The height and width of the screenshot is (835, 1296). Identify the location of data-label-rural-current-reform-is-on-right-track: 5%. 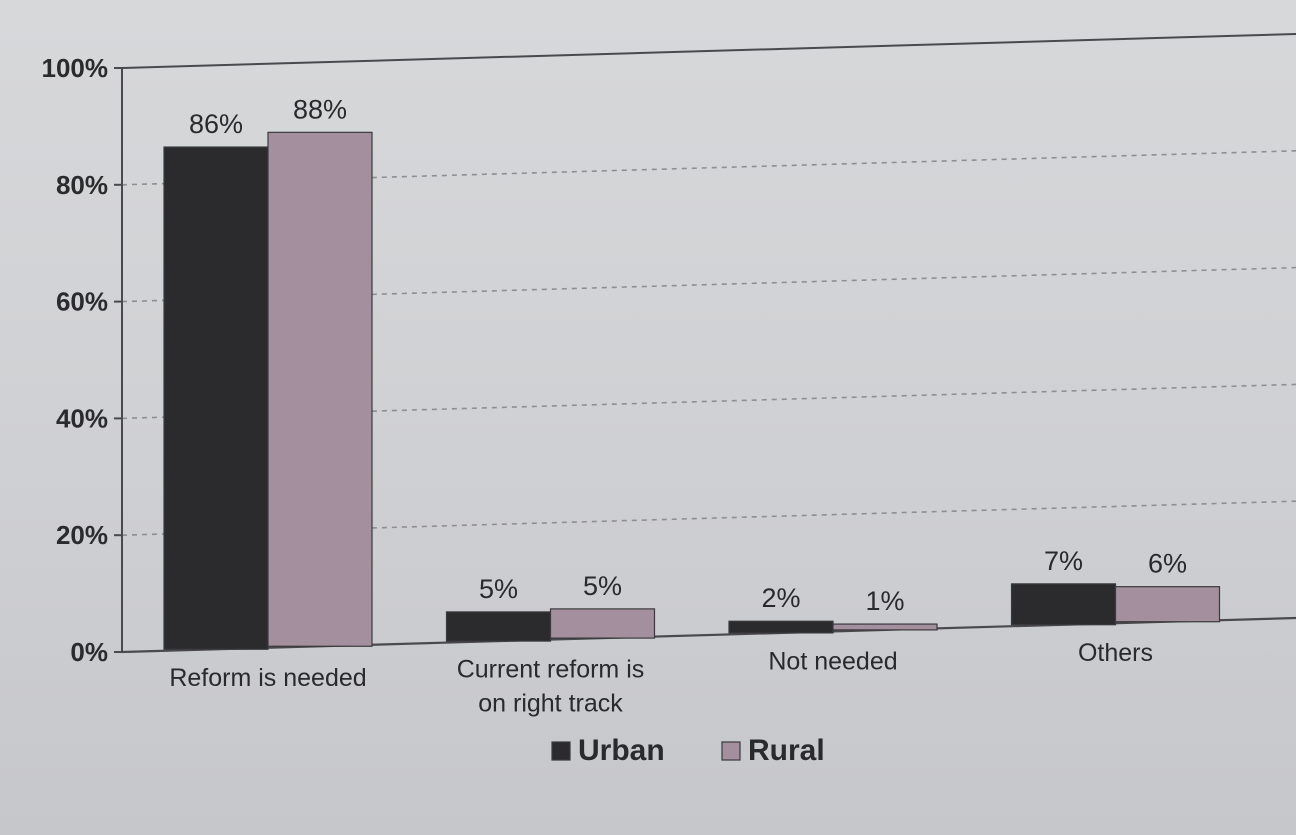
(602, 586).